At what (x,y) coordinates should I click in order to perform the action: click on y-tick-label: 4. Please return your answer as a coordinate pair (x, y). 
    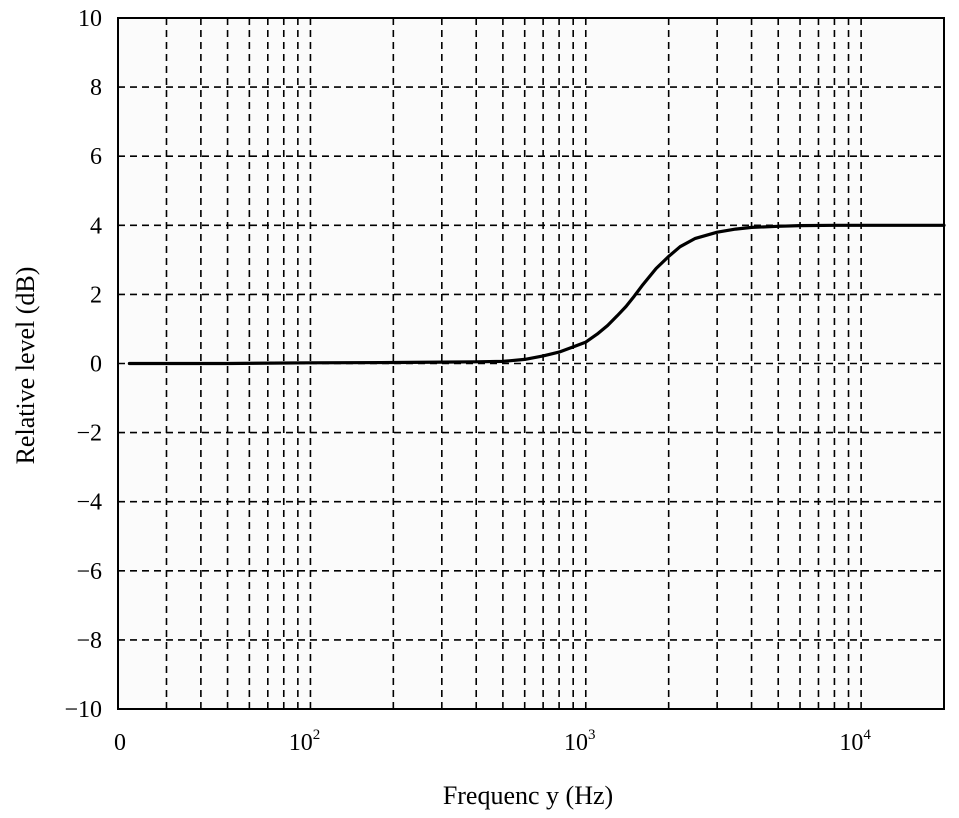
    Looking at the image, I should click on (96, 226).